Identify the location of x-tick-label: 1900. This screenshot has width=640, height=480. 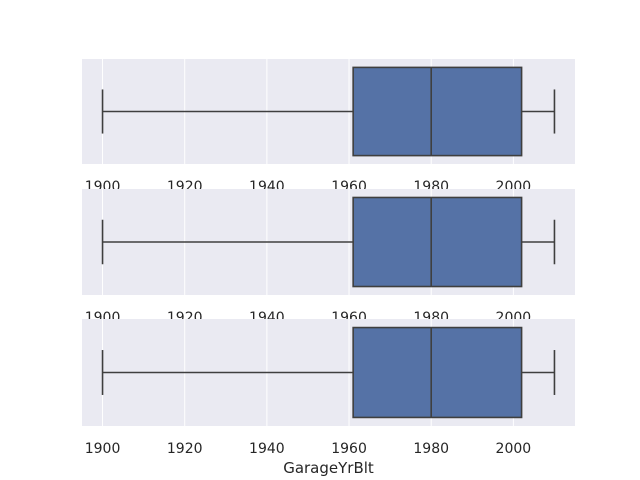
(103, 449).